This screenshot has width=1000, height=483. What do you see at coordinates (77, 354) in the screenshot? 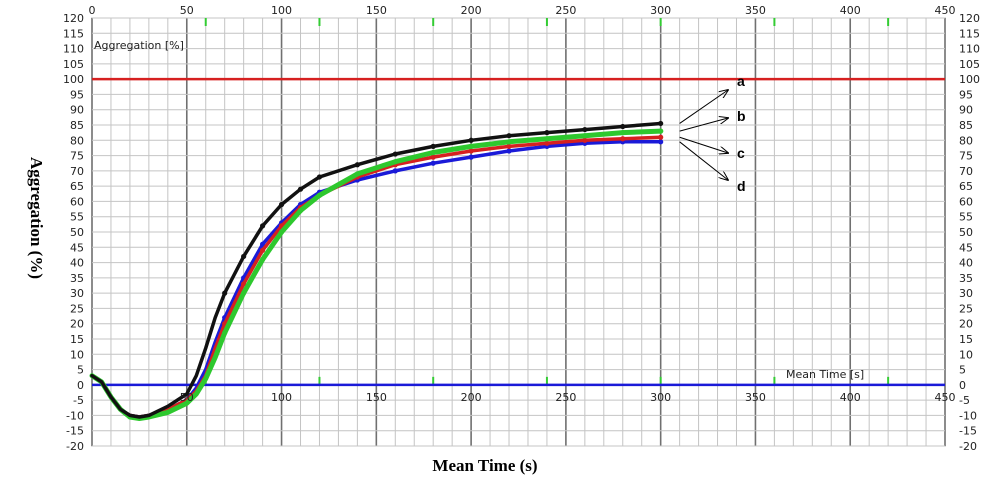
I see `y-tick-label-left: 10` at bounding box center [77, 354].